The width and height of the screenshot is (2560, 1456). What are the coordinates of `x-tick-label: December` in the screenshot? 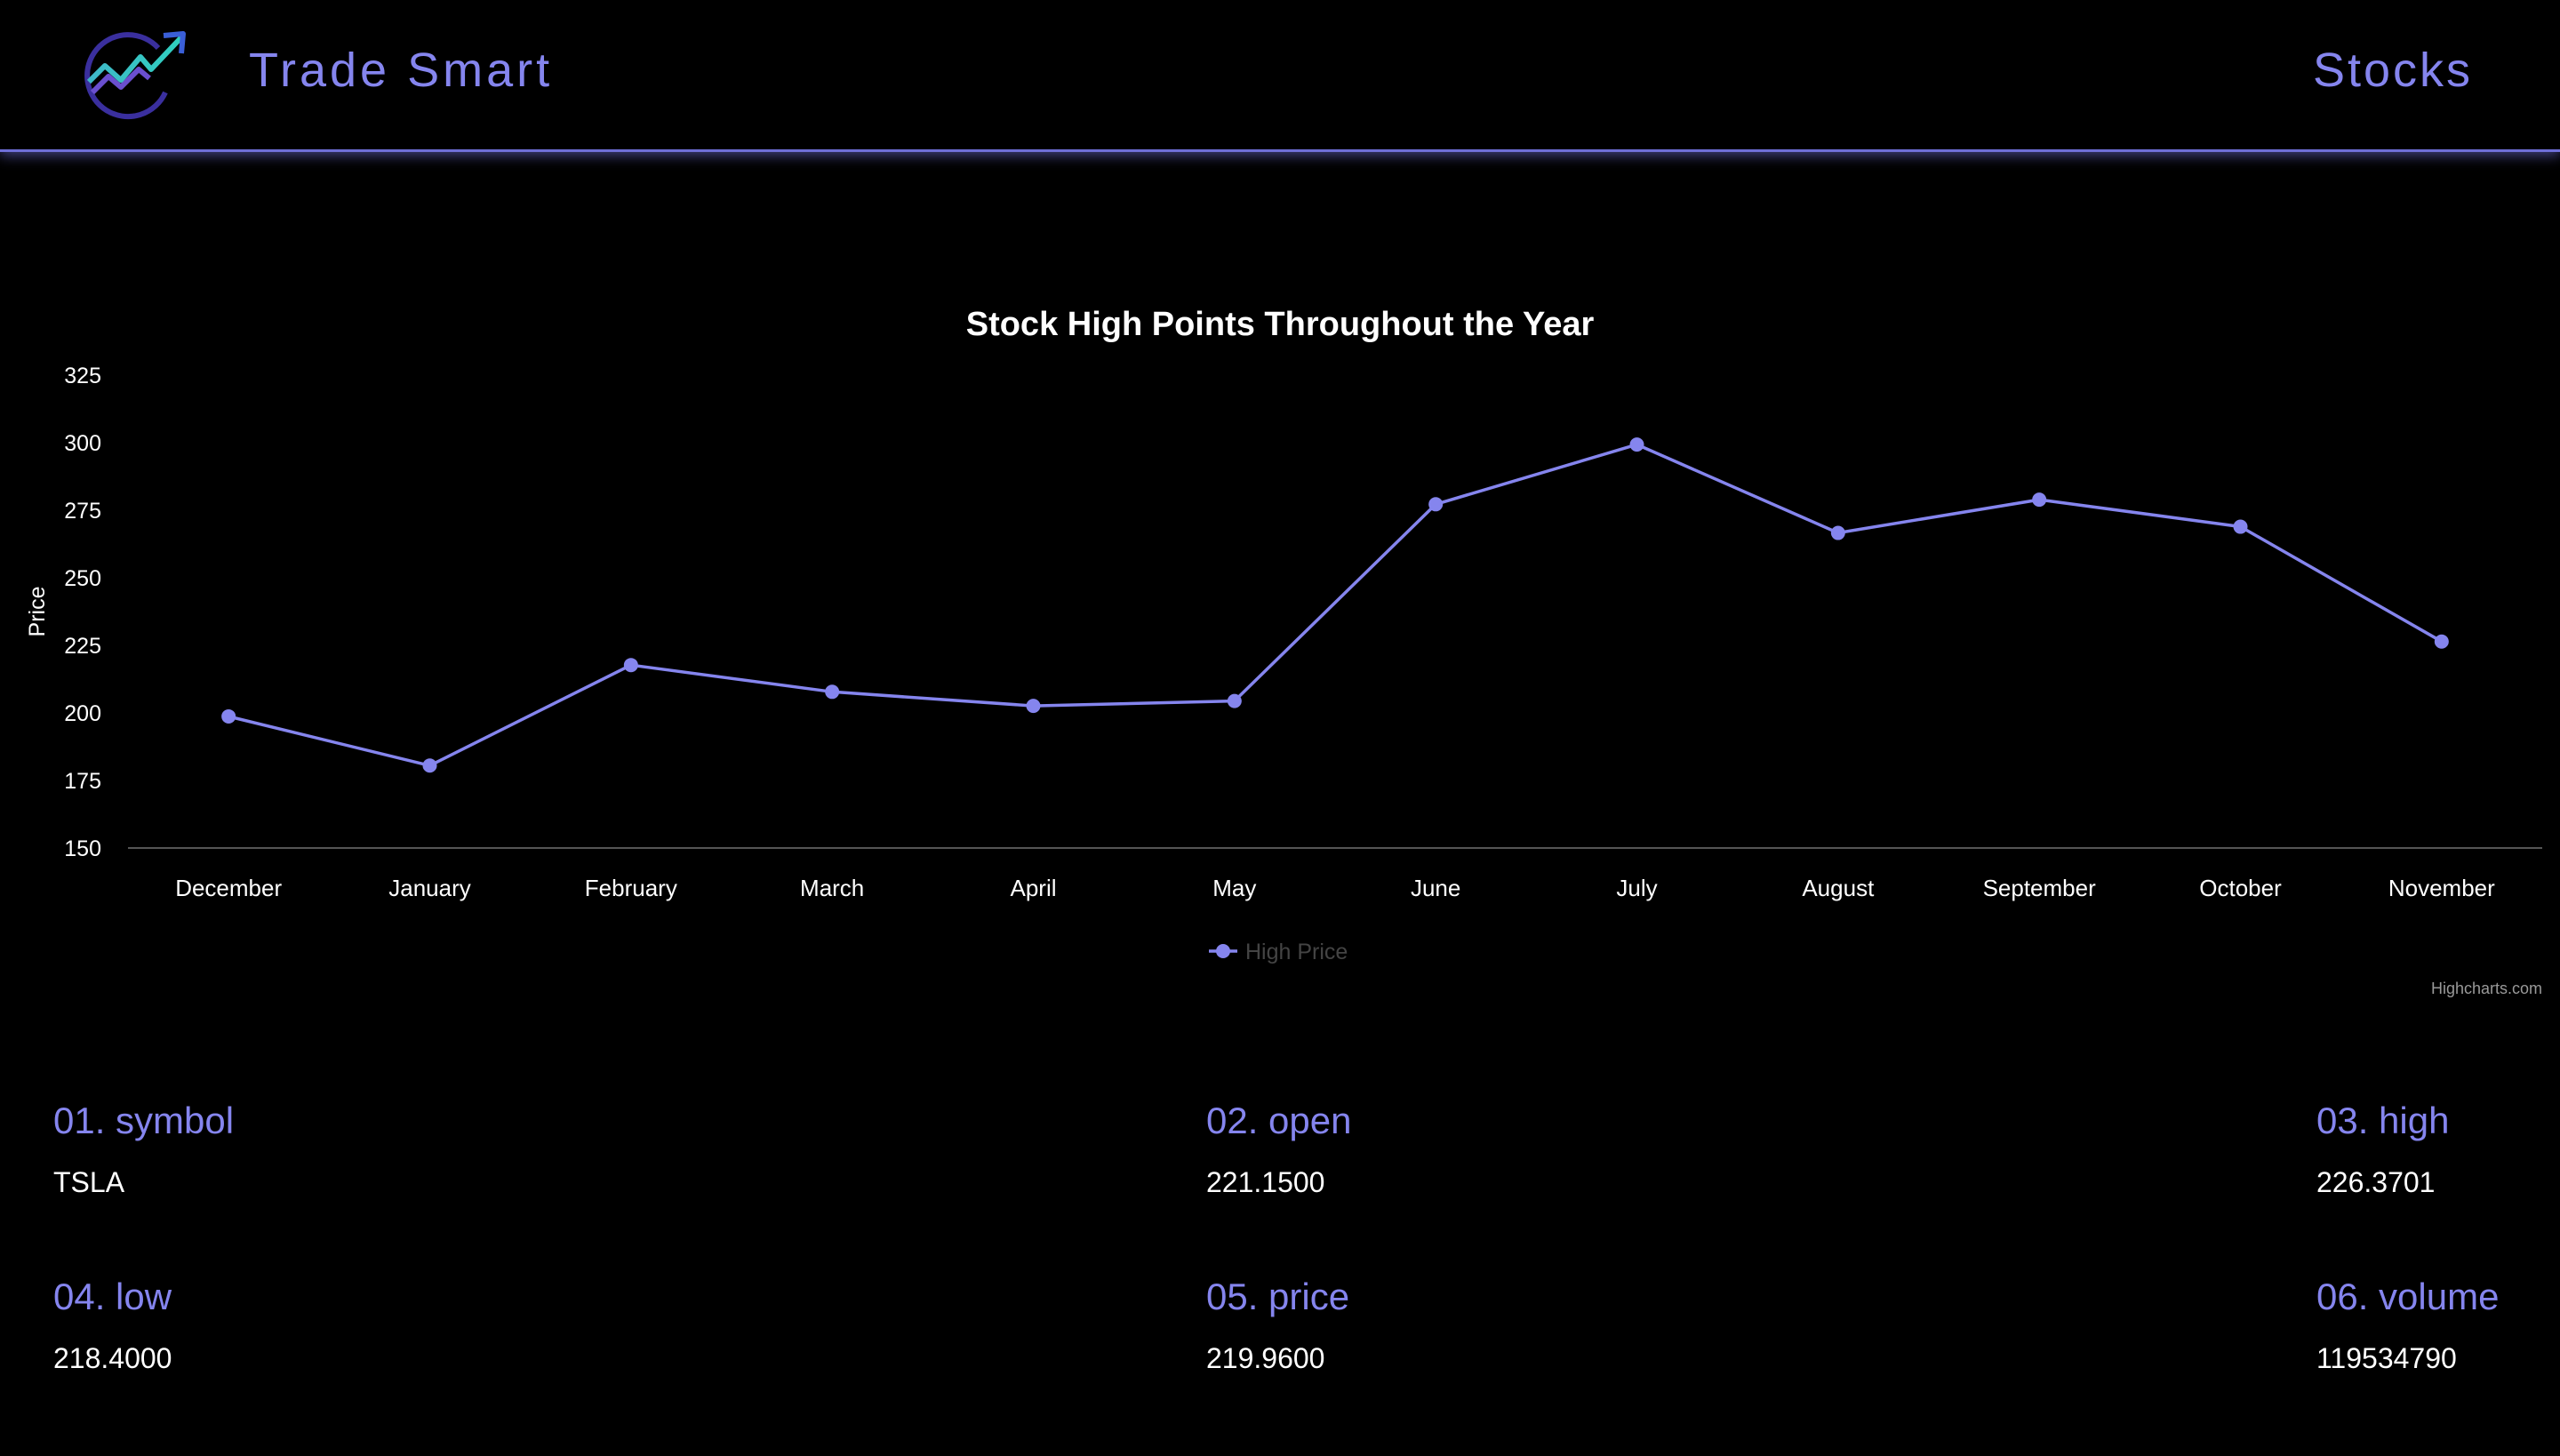 It's located at (228, 888).